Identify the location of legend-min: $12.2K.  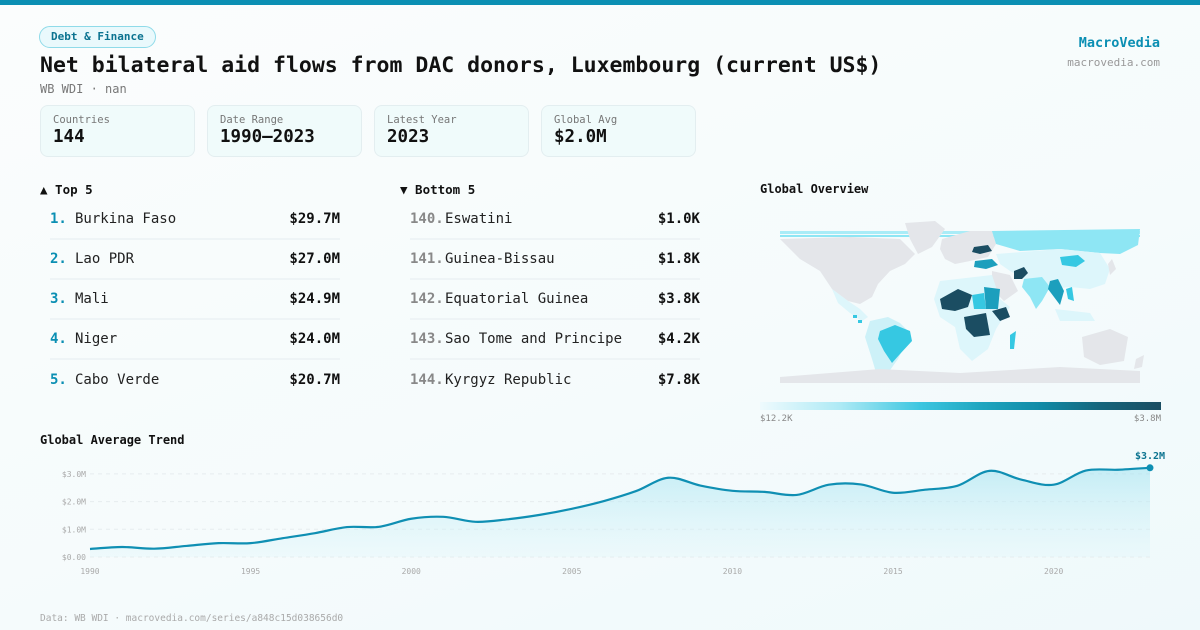
(776, 419).